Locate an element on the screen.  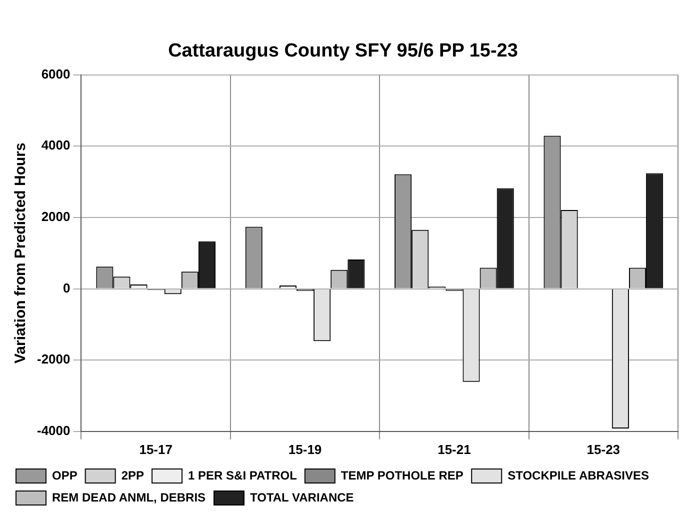
y-tick-label: 2000 is located at coordinates (55, 216).